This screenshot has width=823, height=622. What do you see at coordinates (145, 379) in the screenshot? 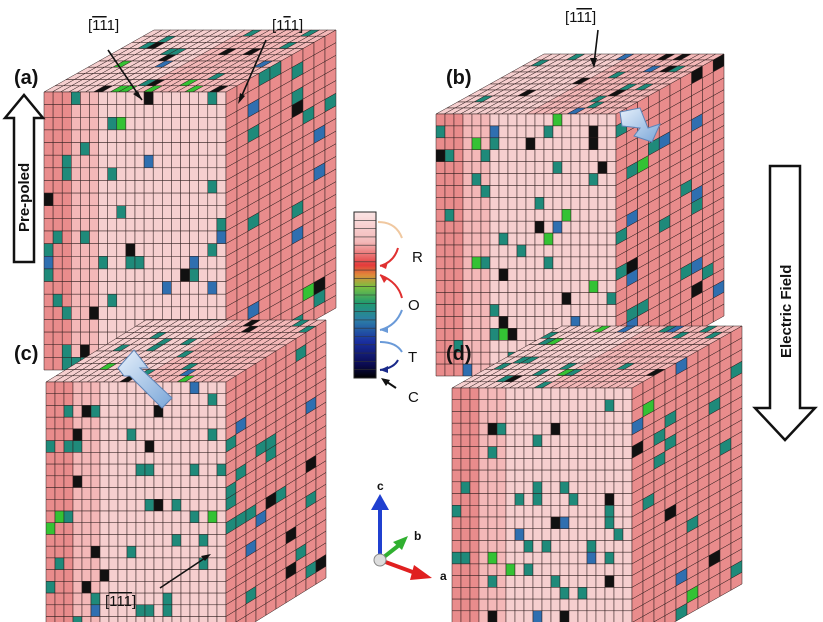
I see `polarization-arrow-c` at bounding box center [145, 379].